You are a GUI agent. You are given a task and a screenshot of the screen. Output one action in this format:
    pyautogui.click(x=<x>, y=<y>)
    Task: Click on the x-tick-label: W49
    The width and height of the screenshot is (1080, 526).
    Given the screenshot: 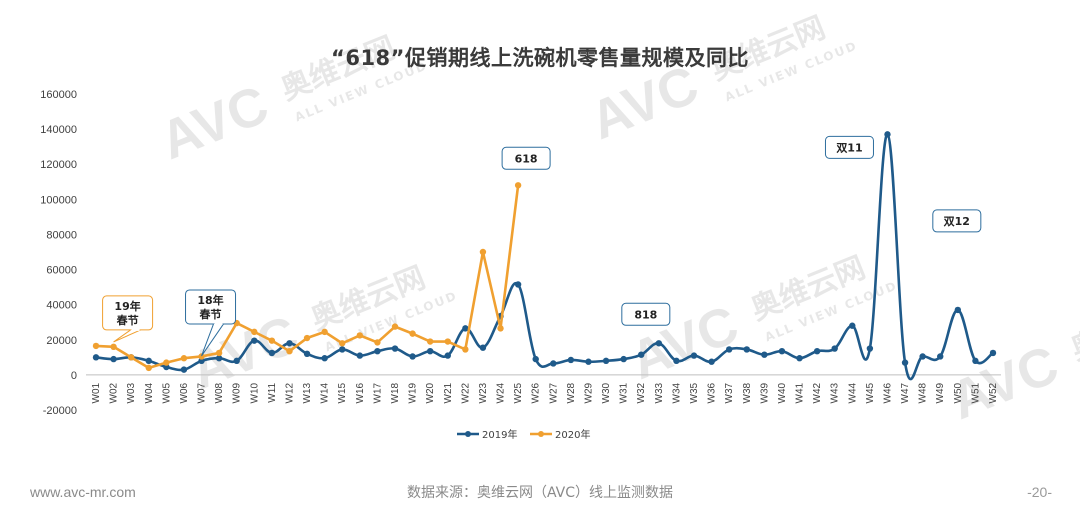 What is the action you would take?
    pyautogui.click(x=940, y=392)
    